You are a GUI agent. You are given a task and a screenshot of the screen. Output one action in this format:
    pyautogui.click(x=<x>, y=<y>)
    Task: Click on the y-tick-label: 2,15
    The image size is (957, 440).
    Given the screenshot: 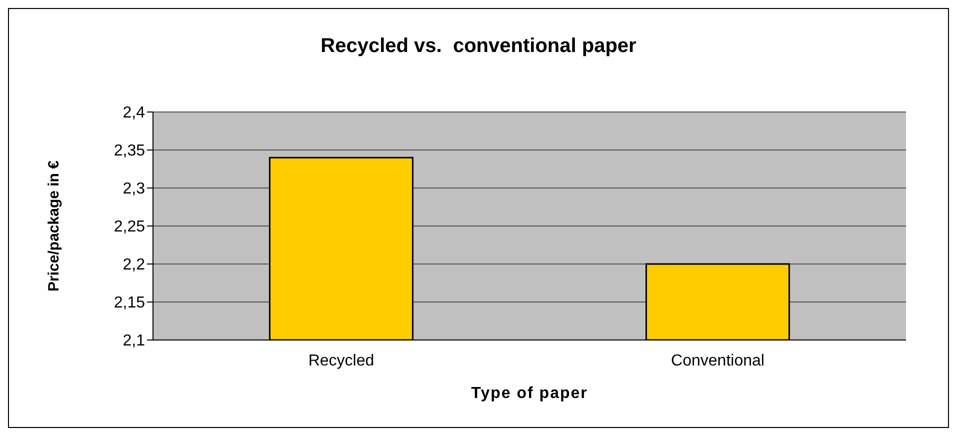 What is the action you would take?
    pyautogui.click(x=130, y=303)
    